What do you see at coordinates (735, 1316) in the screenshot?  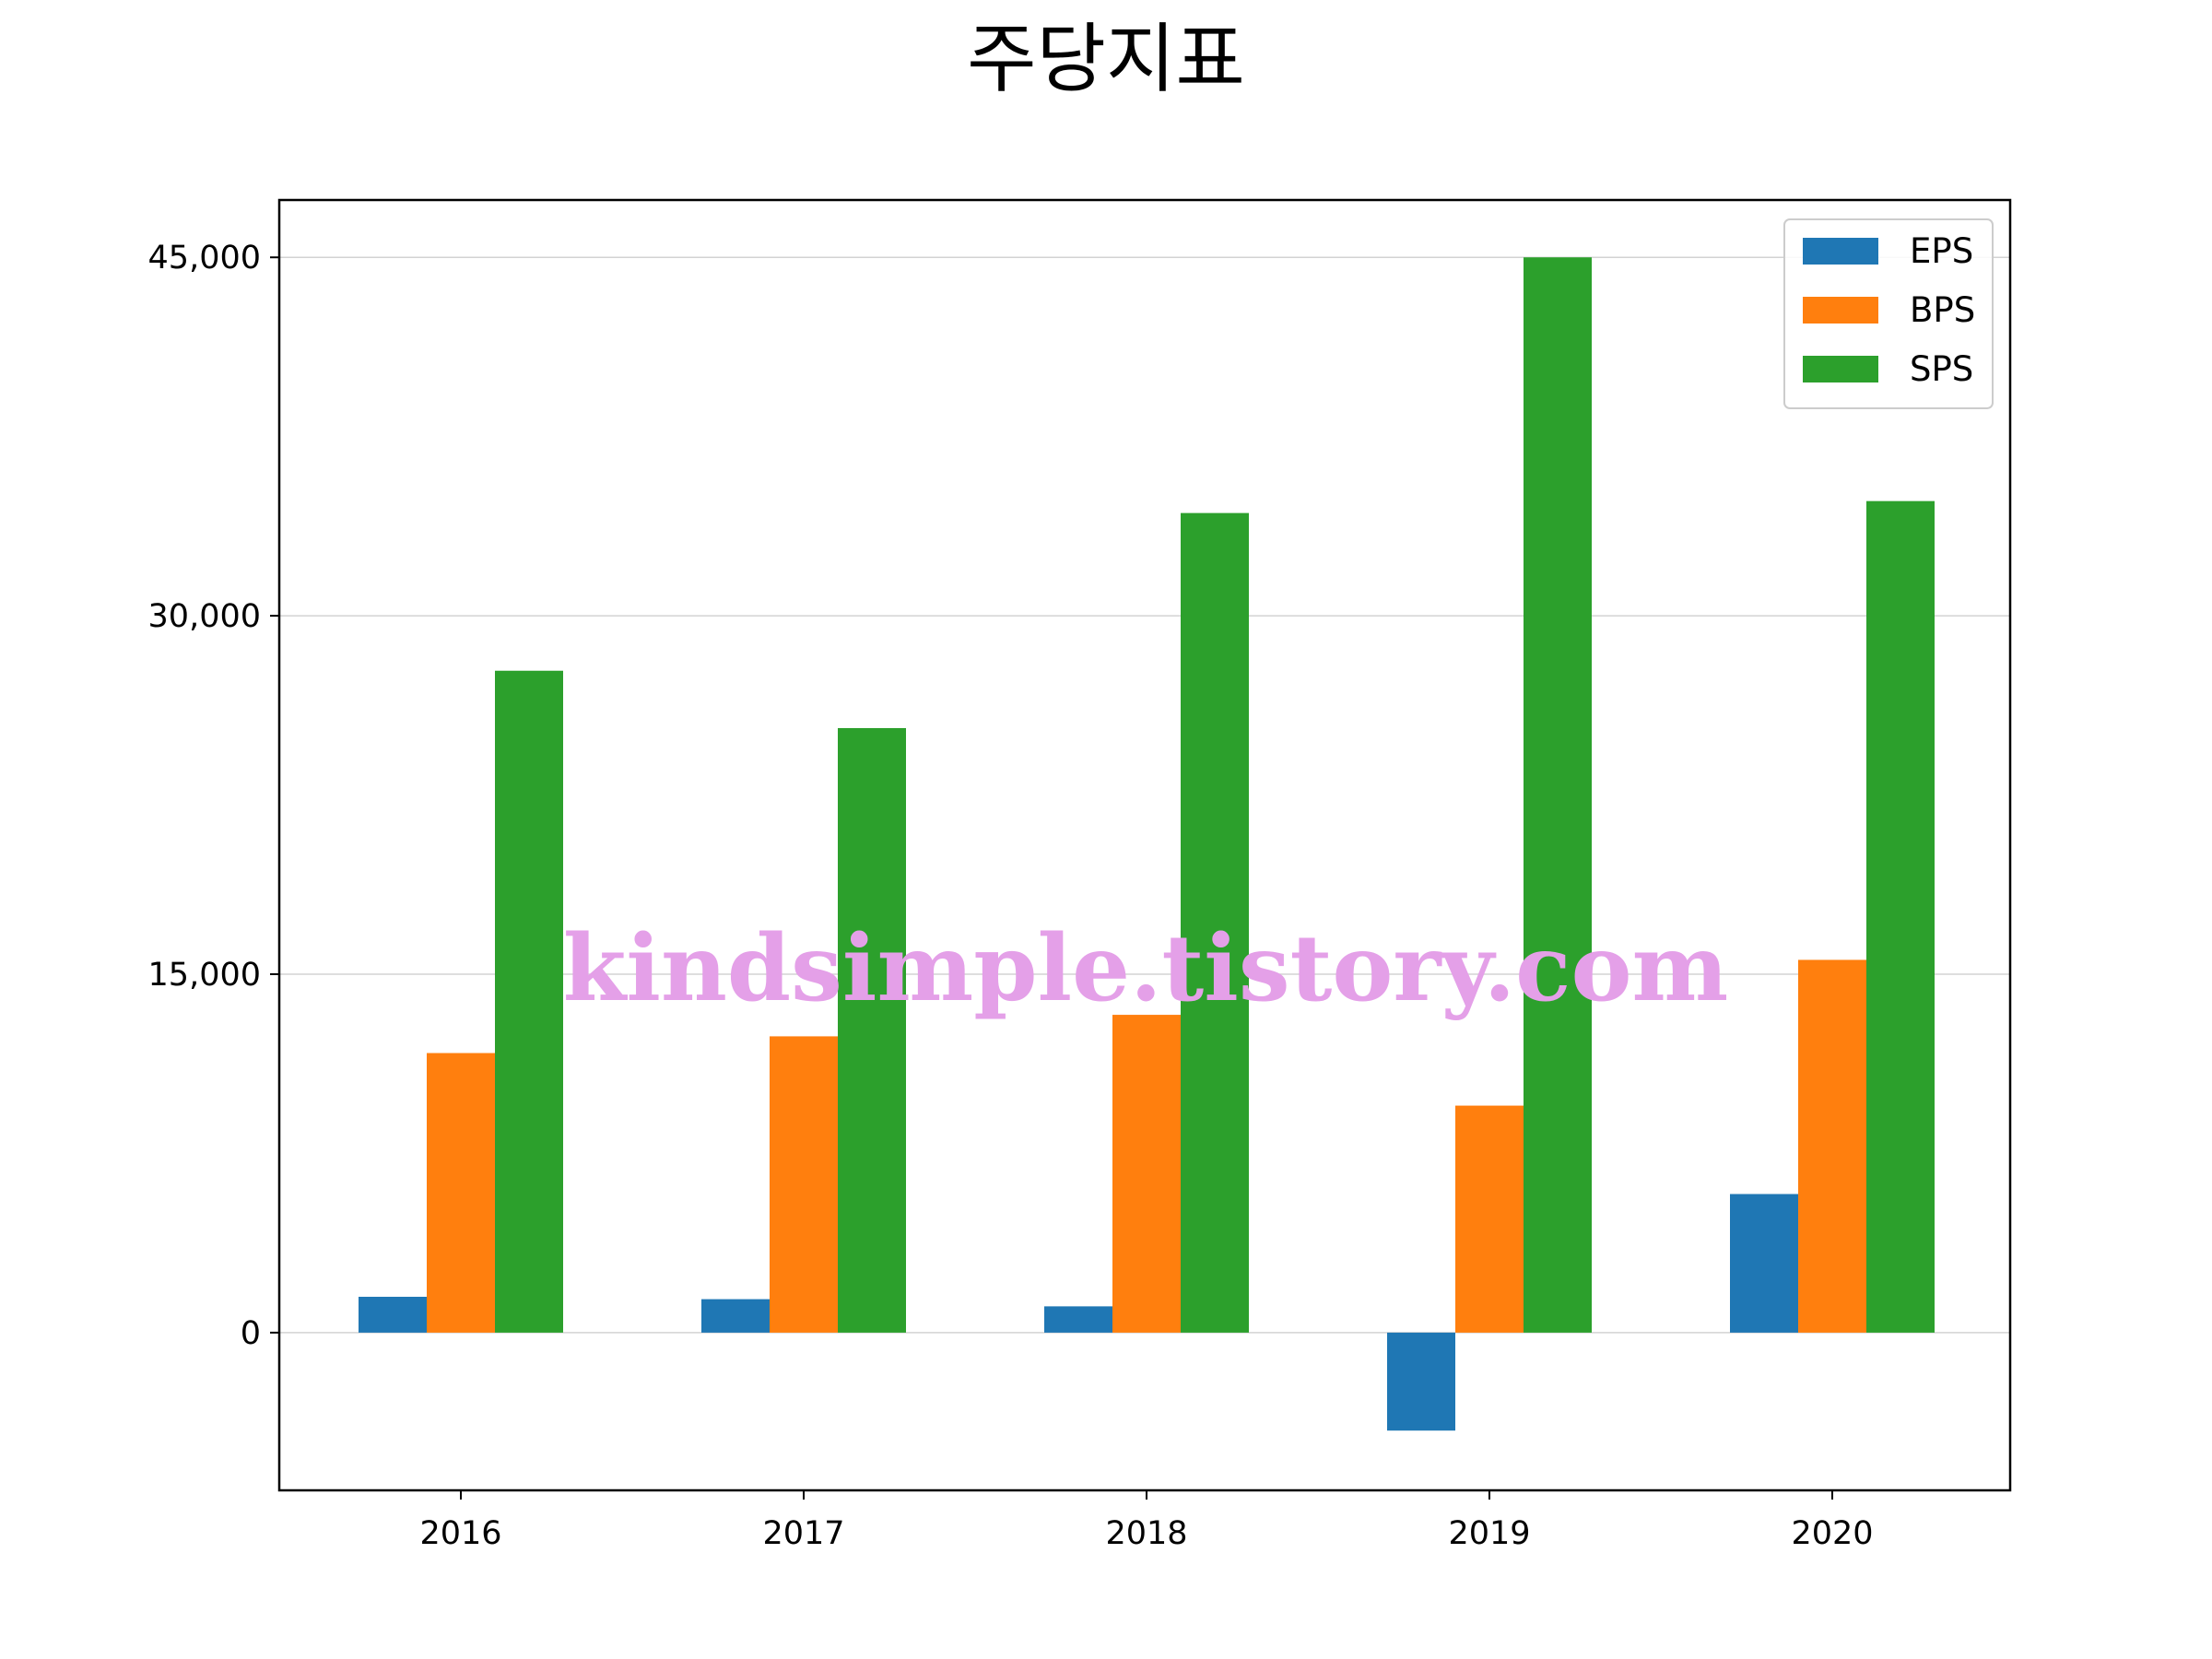 I see `bar-eps-2017` at bounding box center [735, 1316].